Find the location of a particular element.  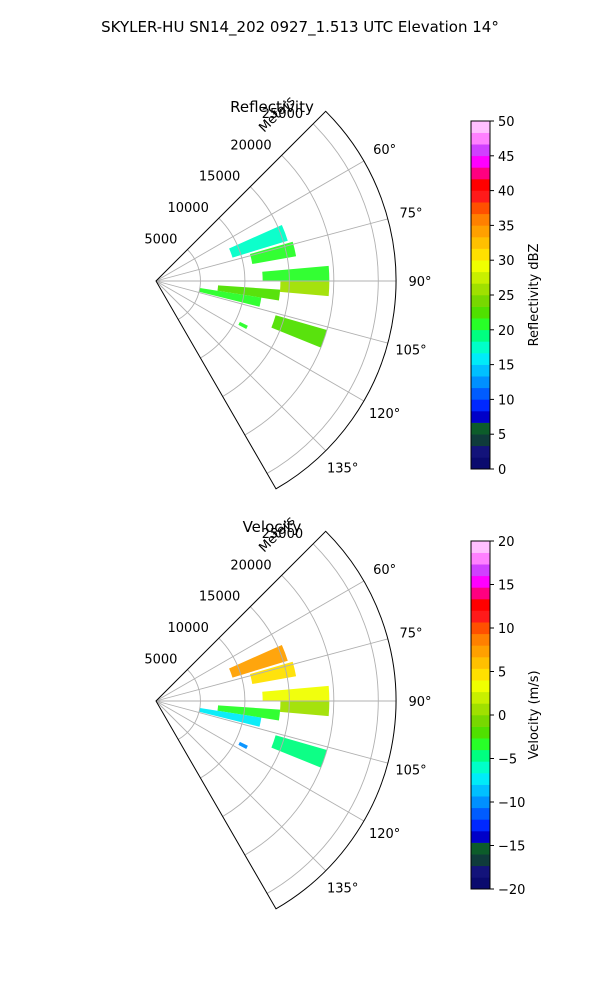

colorbar-tick-label: 0 is located at coordinates (502, 716).